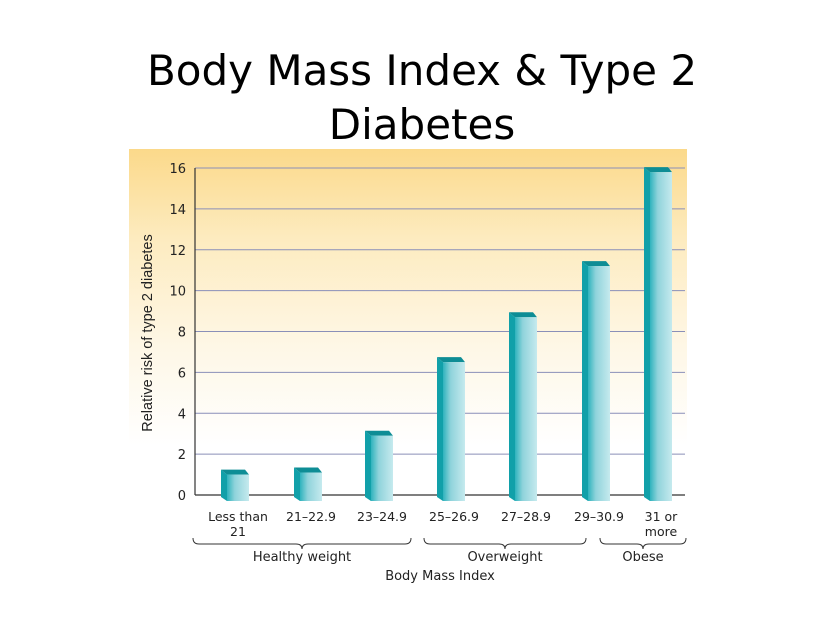 The width and height of the screenshot is (822, 643). Describe the element at coordinates (440, 576) in the screenshot. I see `x-axis-title: Body Mass Index` at that location.